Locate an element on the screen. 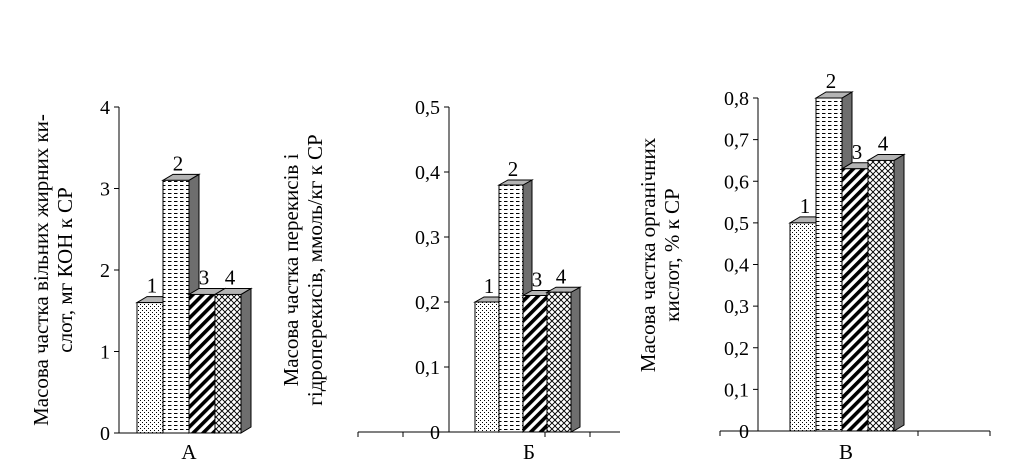 Image resolution: width=1011 pixels, height=468 pixels. y-axis-label: гідроперекисів, ммоль/кг к СР is located at coordinates (315, 269).